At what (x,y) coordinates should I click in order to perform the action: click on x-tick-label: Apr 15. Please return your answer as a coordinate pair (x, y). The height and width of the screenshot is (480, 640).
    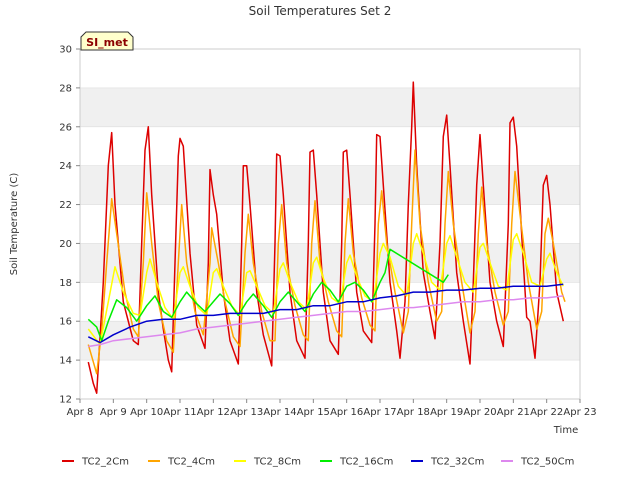
    Looking at the image, I should click on (313, 412).